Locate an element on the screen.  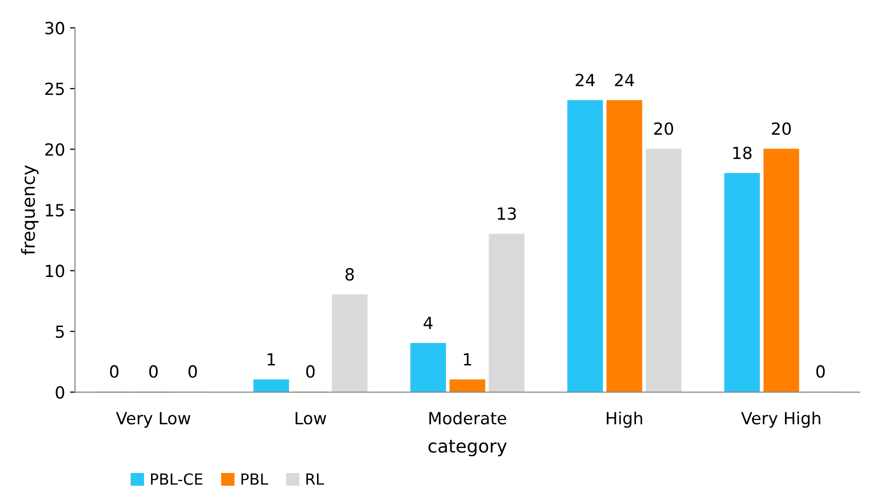
legend-label: RL is located at coordinates (315, 479).